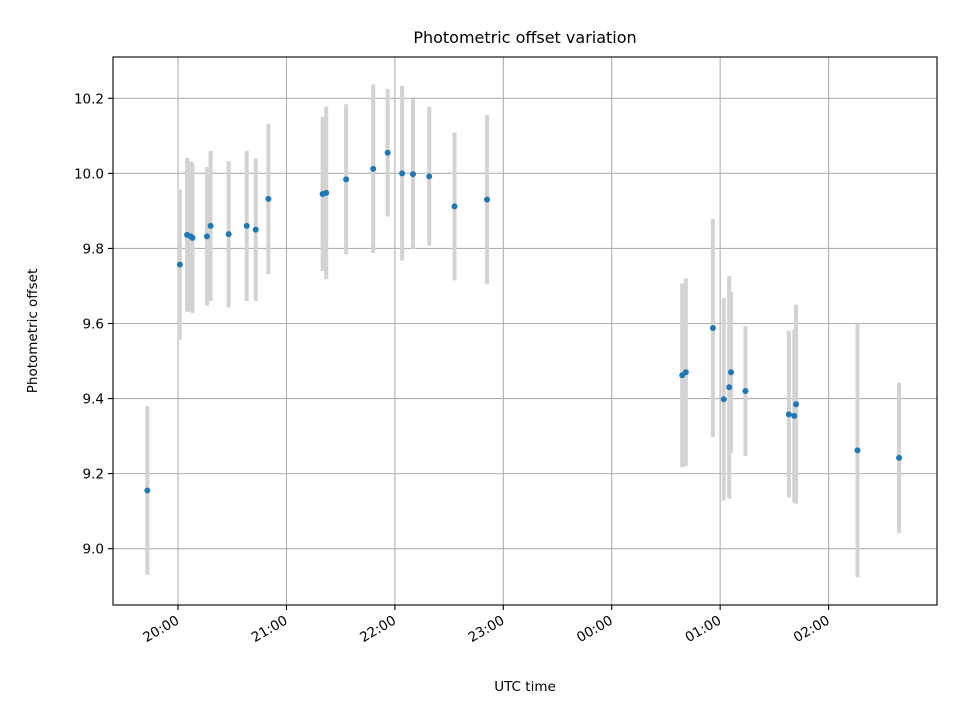 This screenshot has height=720, width=960. I want to click on y-tick-label: 9.6, so click(93, 324).